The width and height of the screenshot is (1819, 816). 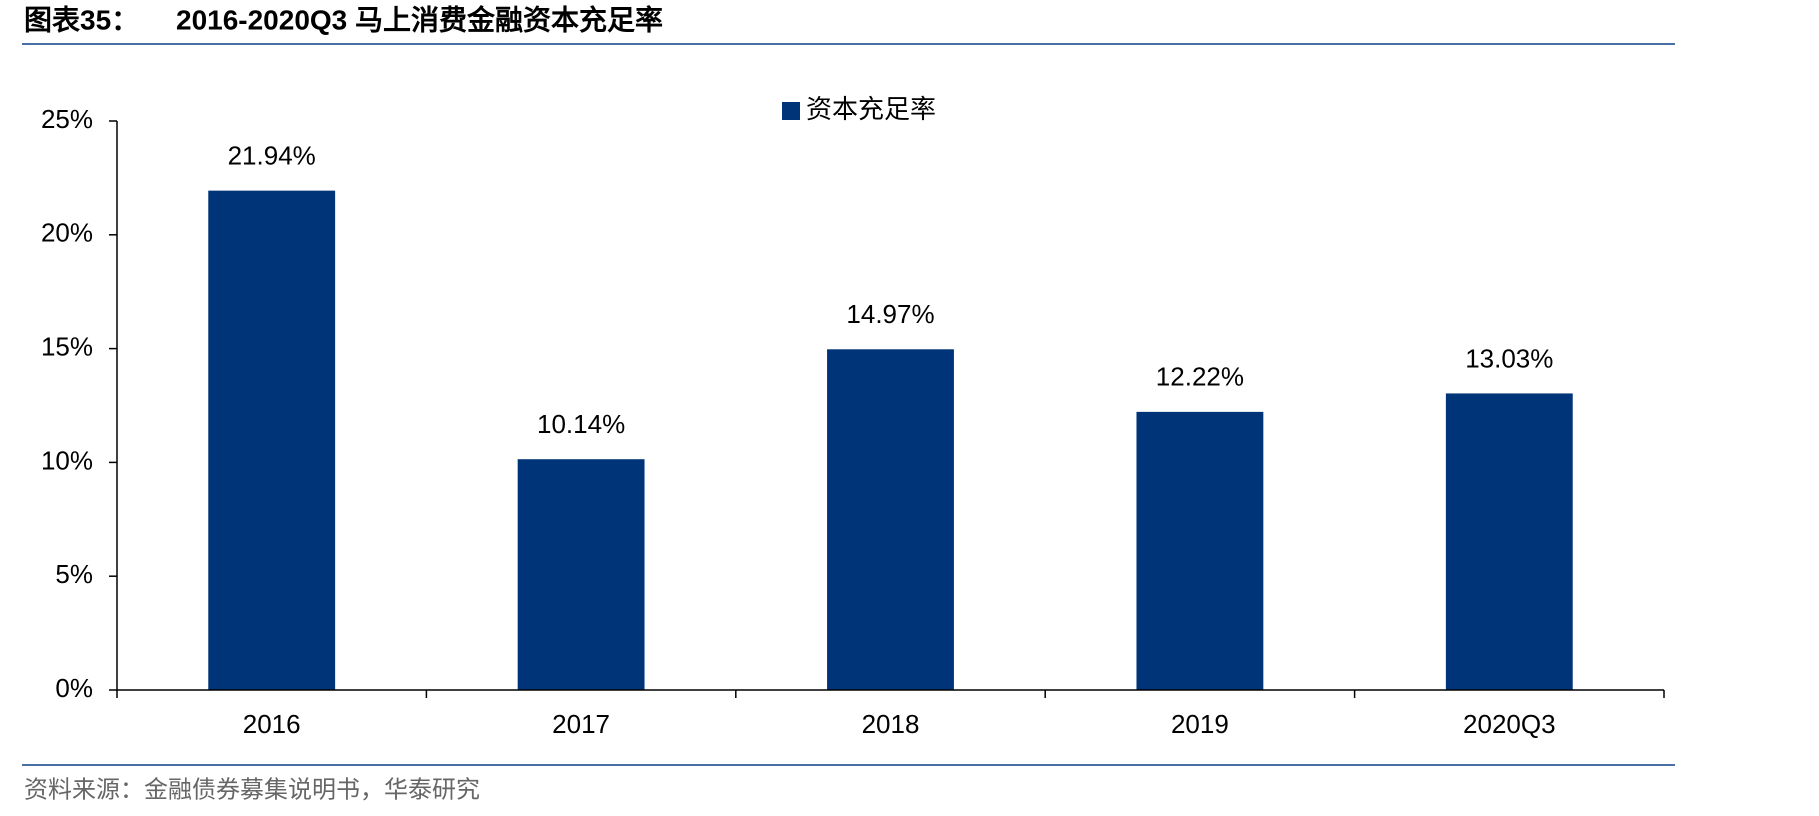 I want to click on y-tick-label: 5%, so click(x=74, y=574).